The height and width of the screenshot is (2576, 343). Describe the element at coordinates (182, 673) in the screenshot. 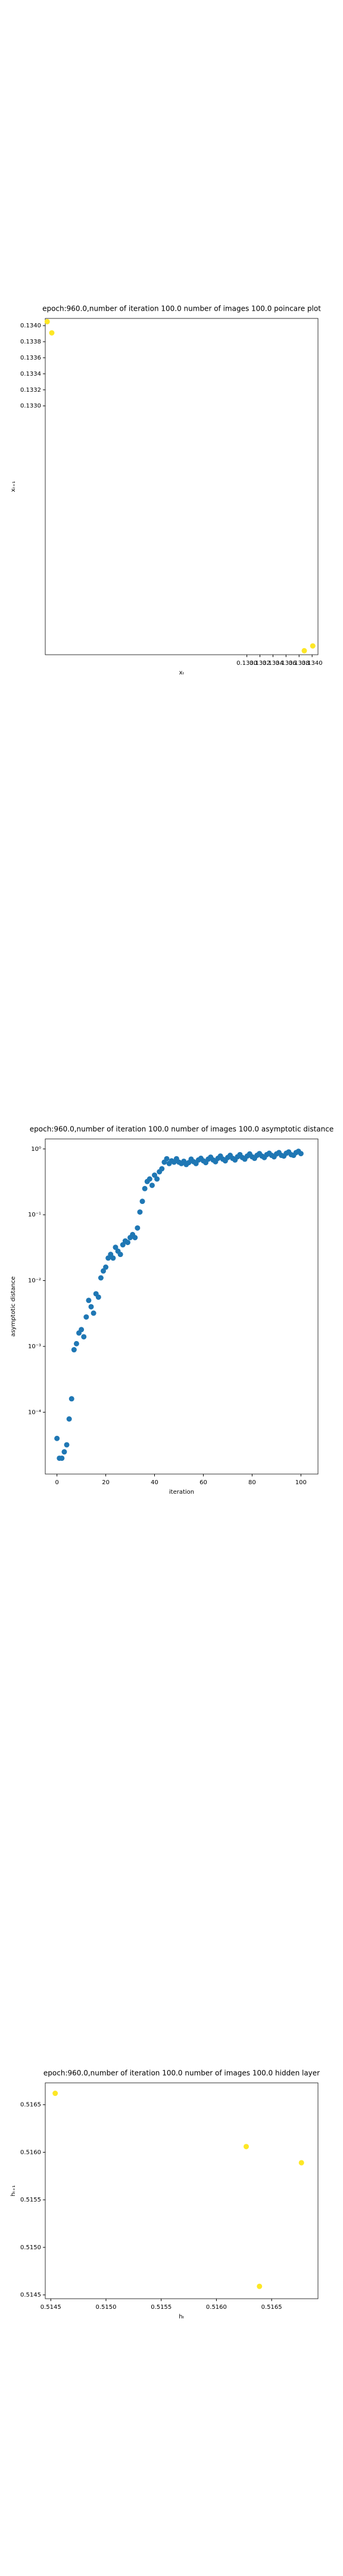

I see `x-axis-label: xₜ` at that location.